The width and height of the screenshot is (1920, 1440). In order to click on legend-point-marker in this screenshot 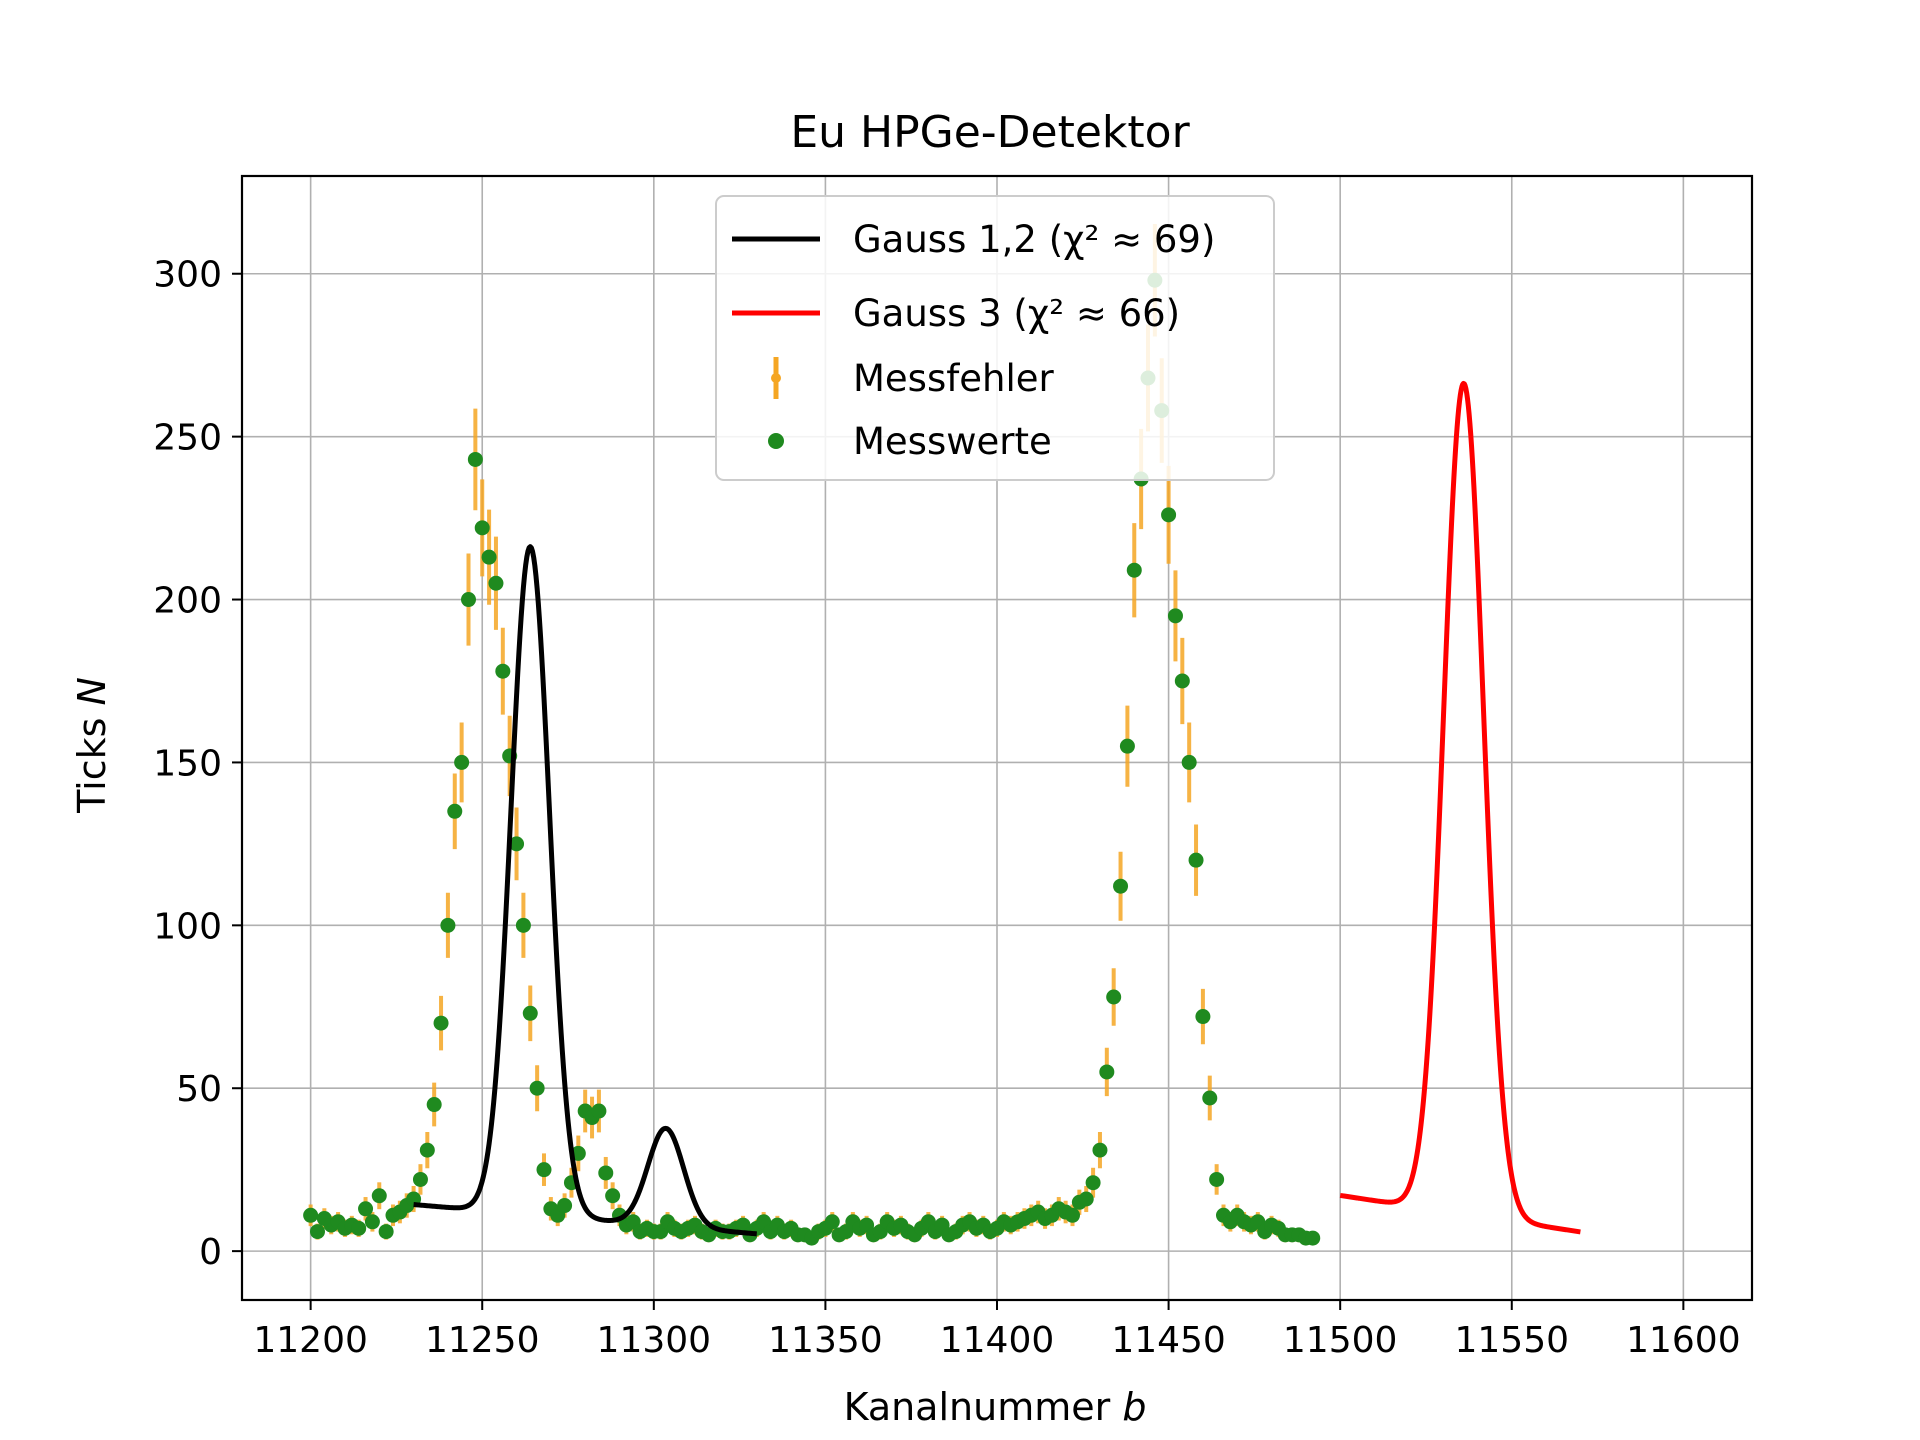, I will do `click(776, 441)`.